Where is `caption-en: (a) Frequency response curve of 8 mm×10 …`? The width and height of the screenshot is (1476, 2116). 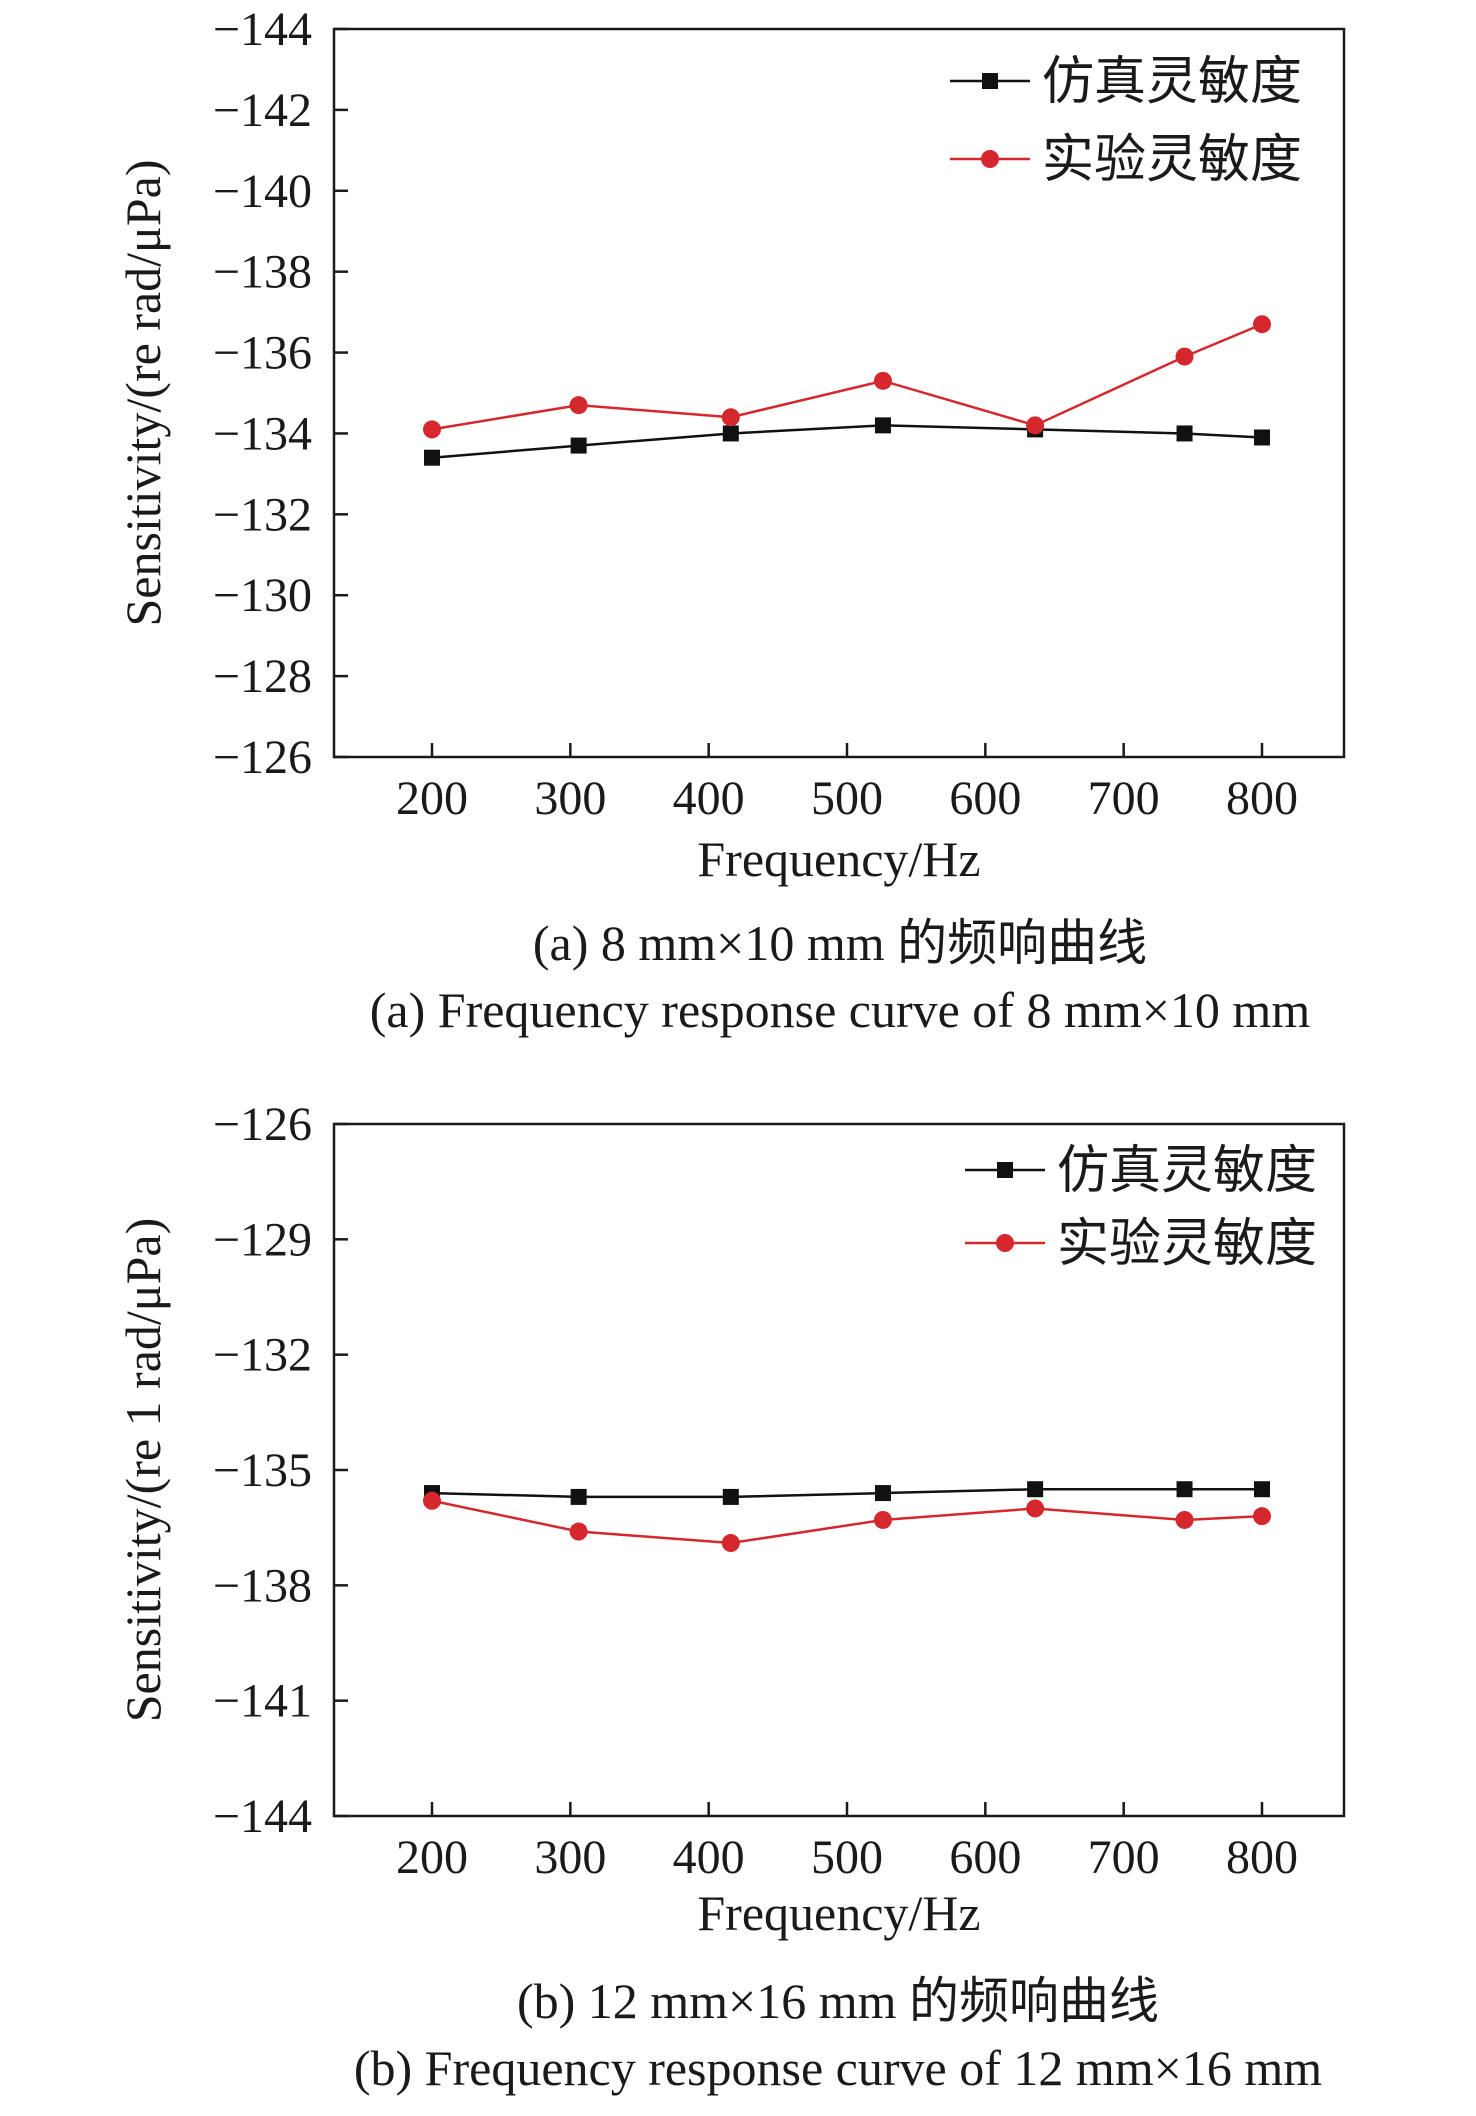
caption-en: (a) Frequency response curve of 8 mm×10 … is located at coordinates (840, 1010).